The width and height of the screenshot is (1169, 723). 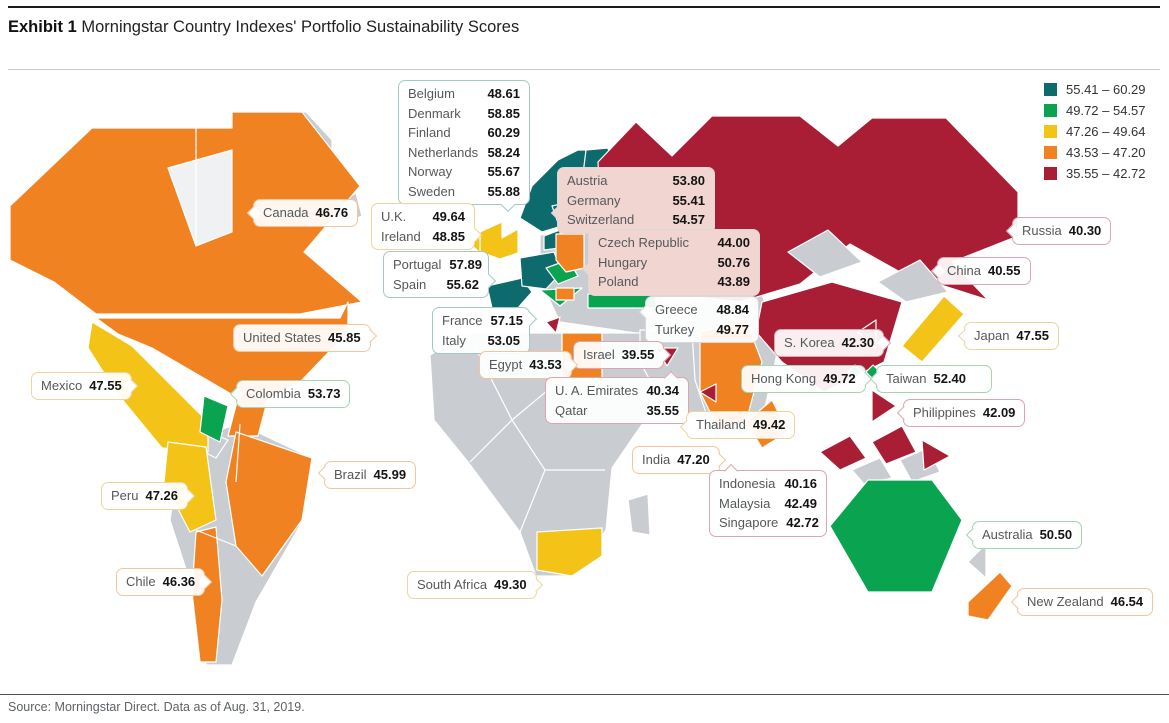 I want to click on map-france, so click(x=541, y=270).